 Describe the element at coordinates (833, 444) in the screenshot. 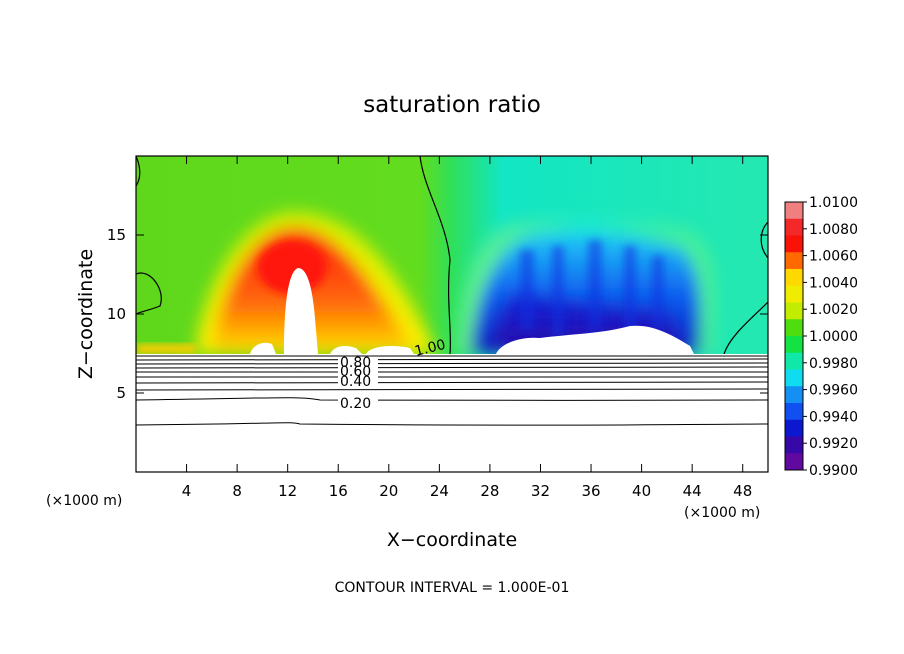

I see `colorbar-label-9: 0.9920` at that location.